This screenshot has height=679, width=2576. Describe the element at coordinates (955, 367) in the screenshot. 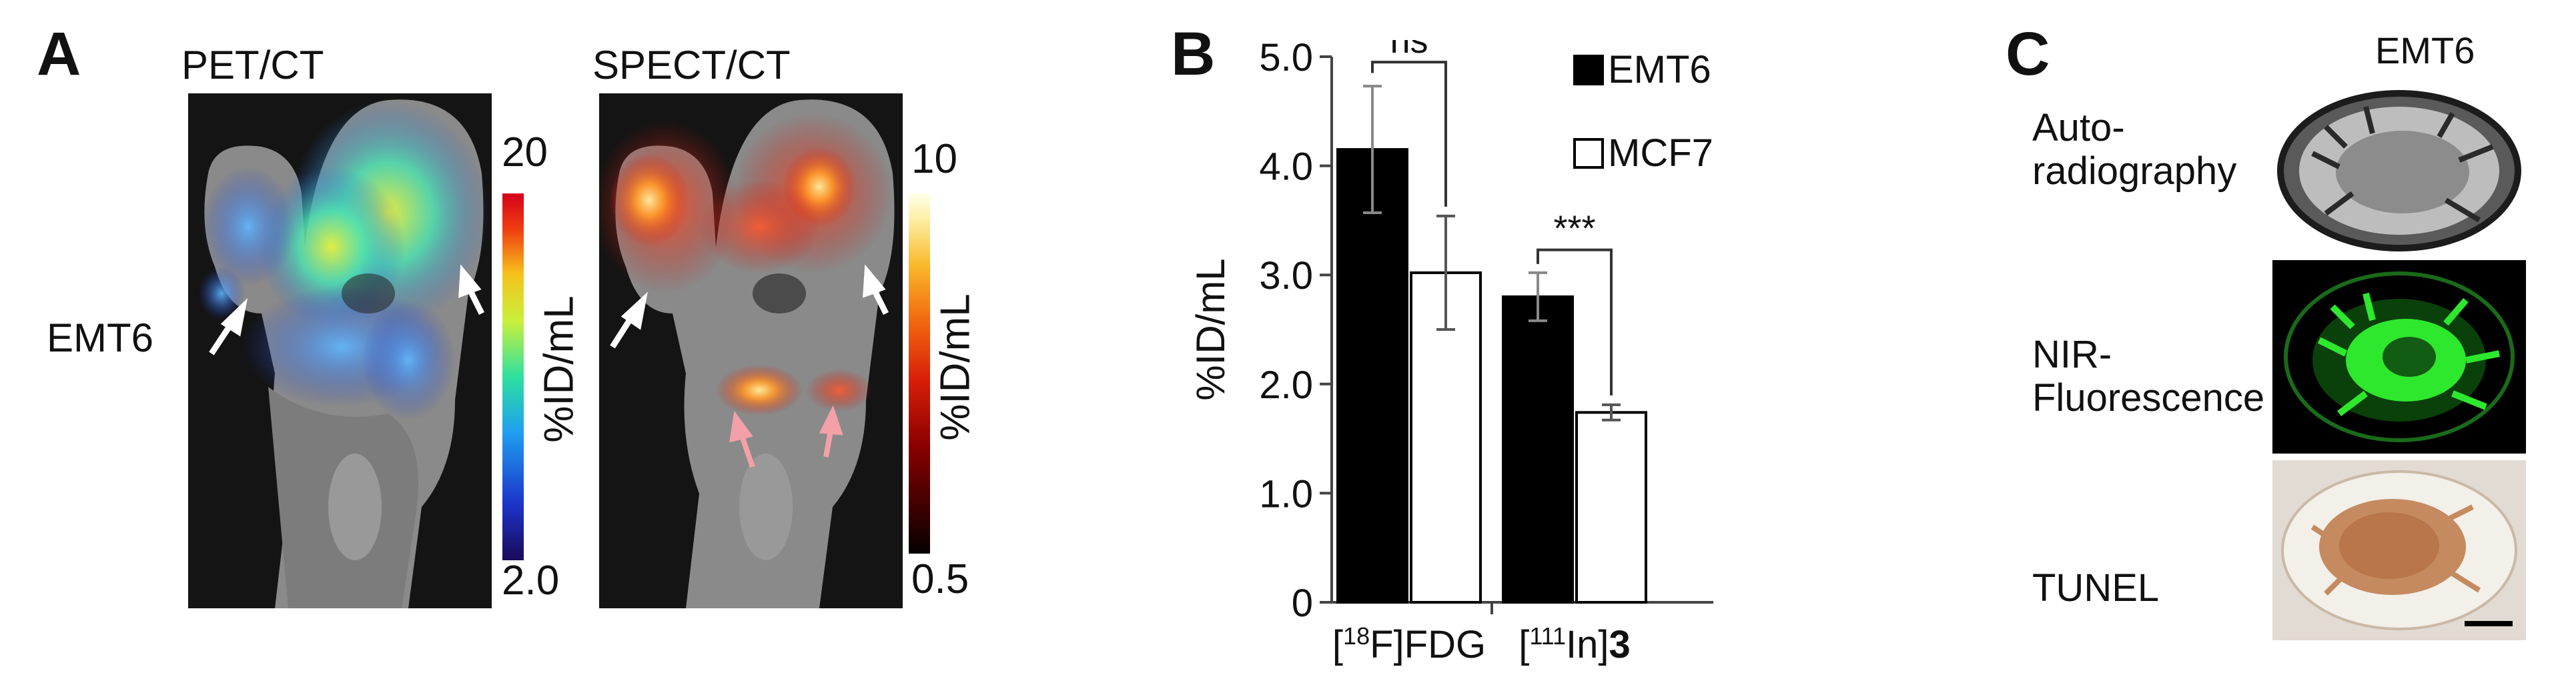

I see `spect-colorbar-unit: %ID/mL` at that location.